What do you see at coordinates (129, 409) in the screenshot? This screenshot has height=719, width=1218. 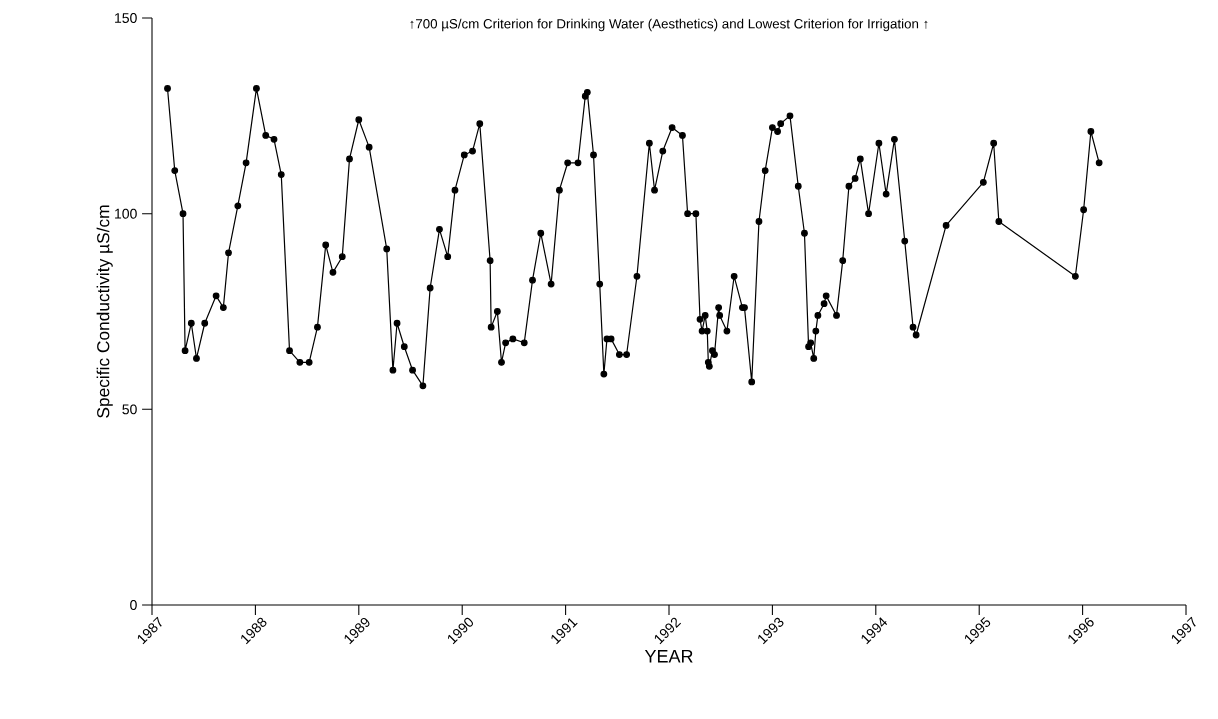 I see `y-tick-label: 50` at bounding box center [129, 409].